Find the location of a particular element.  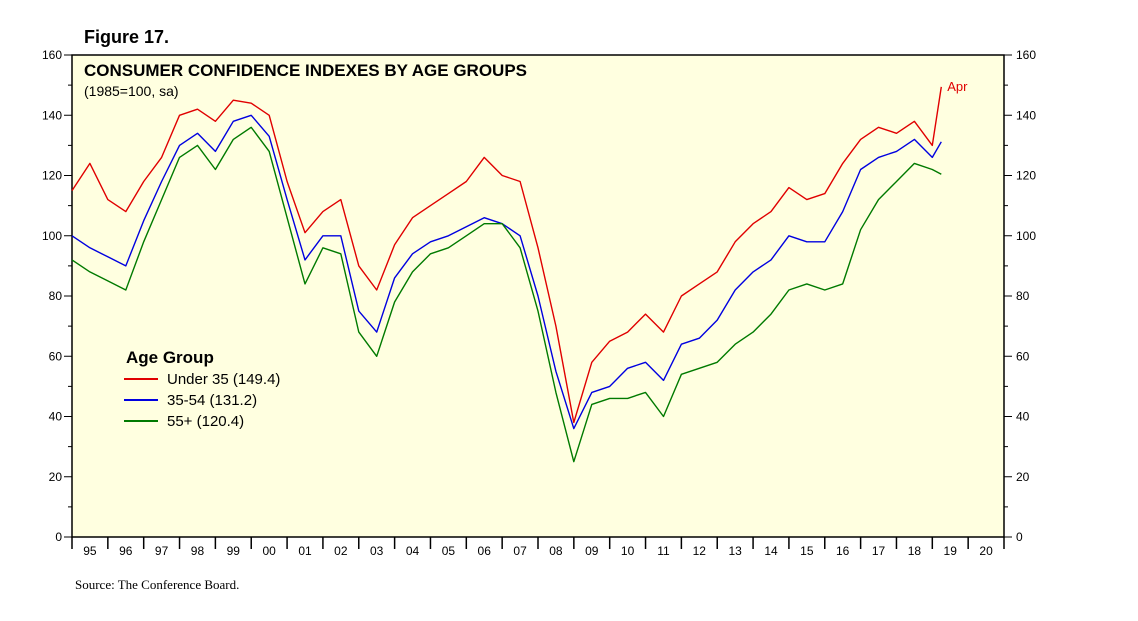

x-tick-label: 10 is located at coordinates (628, 551).